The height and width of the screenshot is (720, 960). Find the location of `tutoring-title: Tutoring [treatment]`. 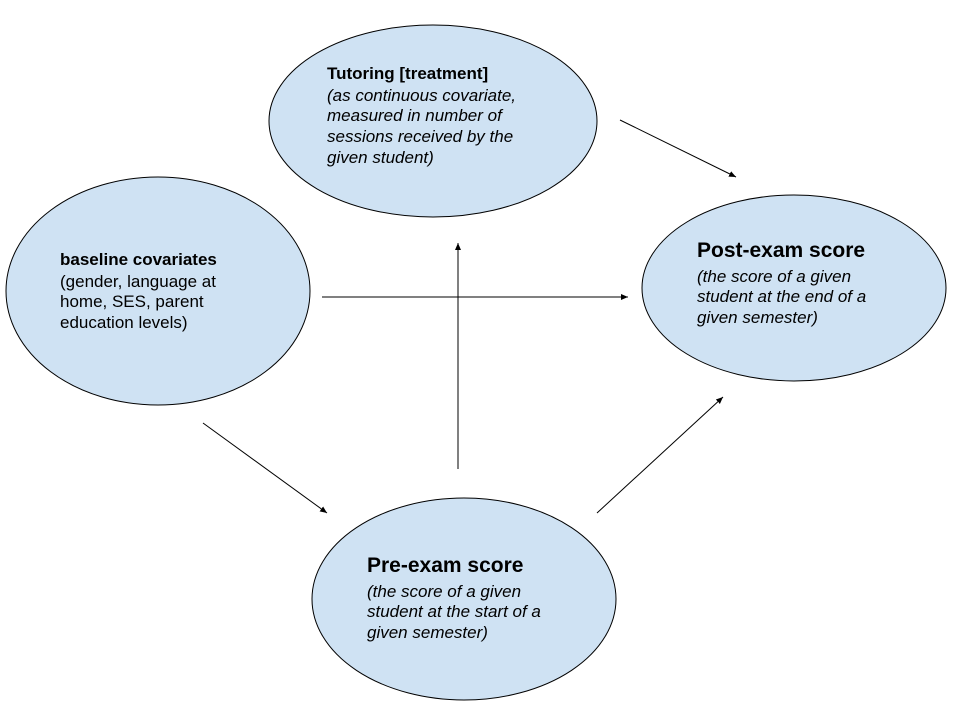

tutoring-title: Tutoring [treatment] is located at coordinates (408, 73).